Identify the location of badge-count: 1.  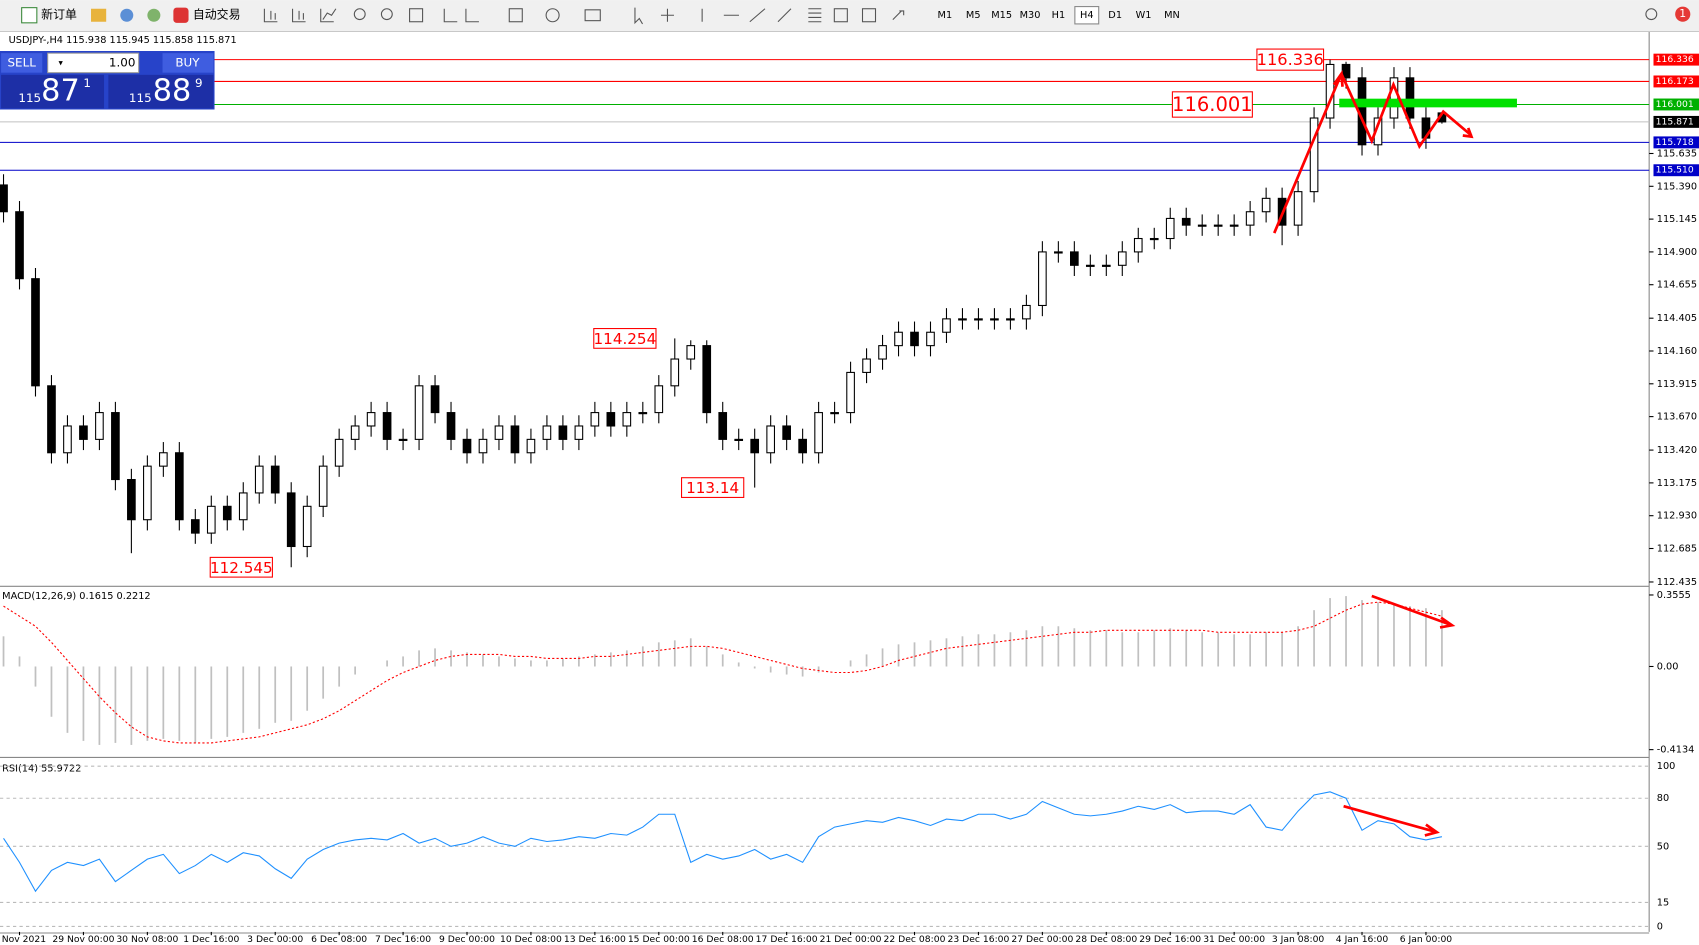
(1682, 13).